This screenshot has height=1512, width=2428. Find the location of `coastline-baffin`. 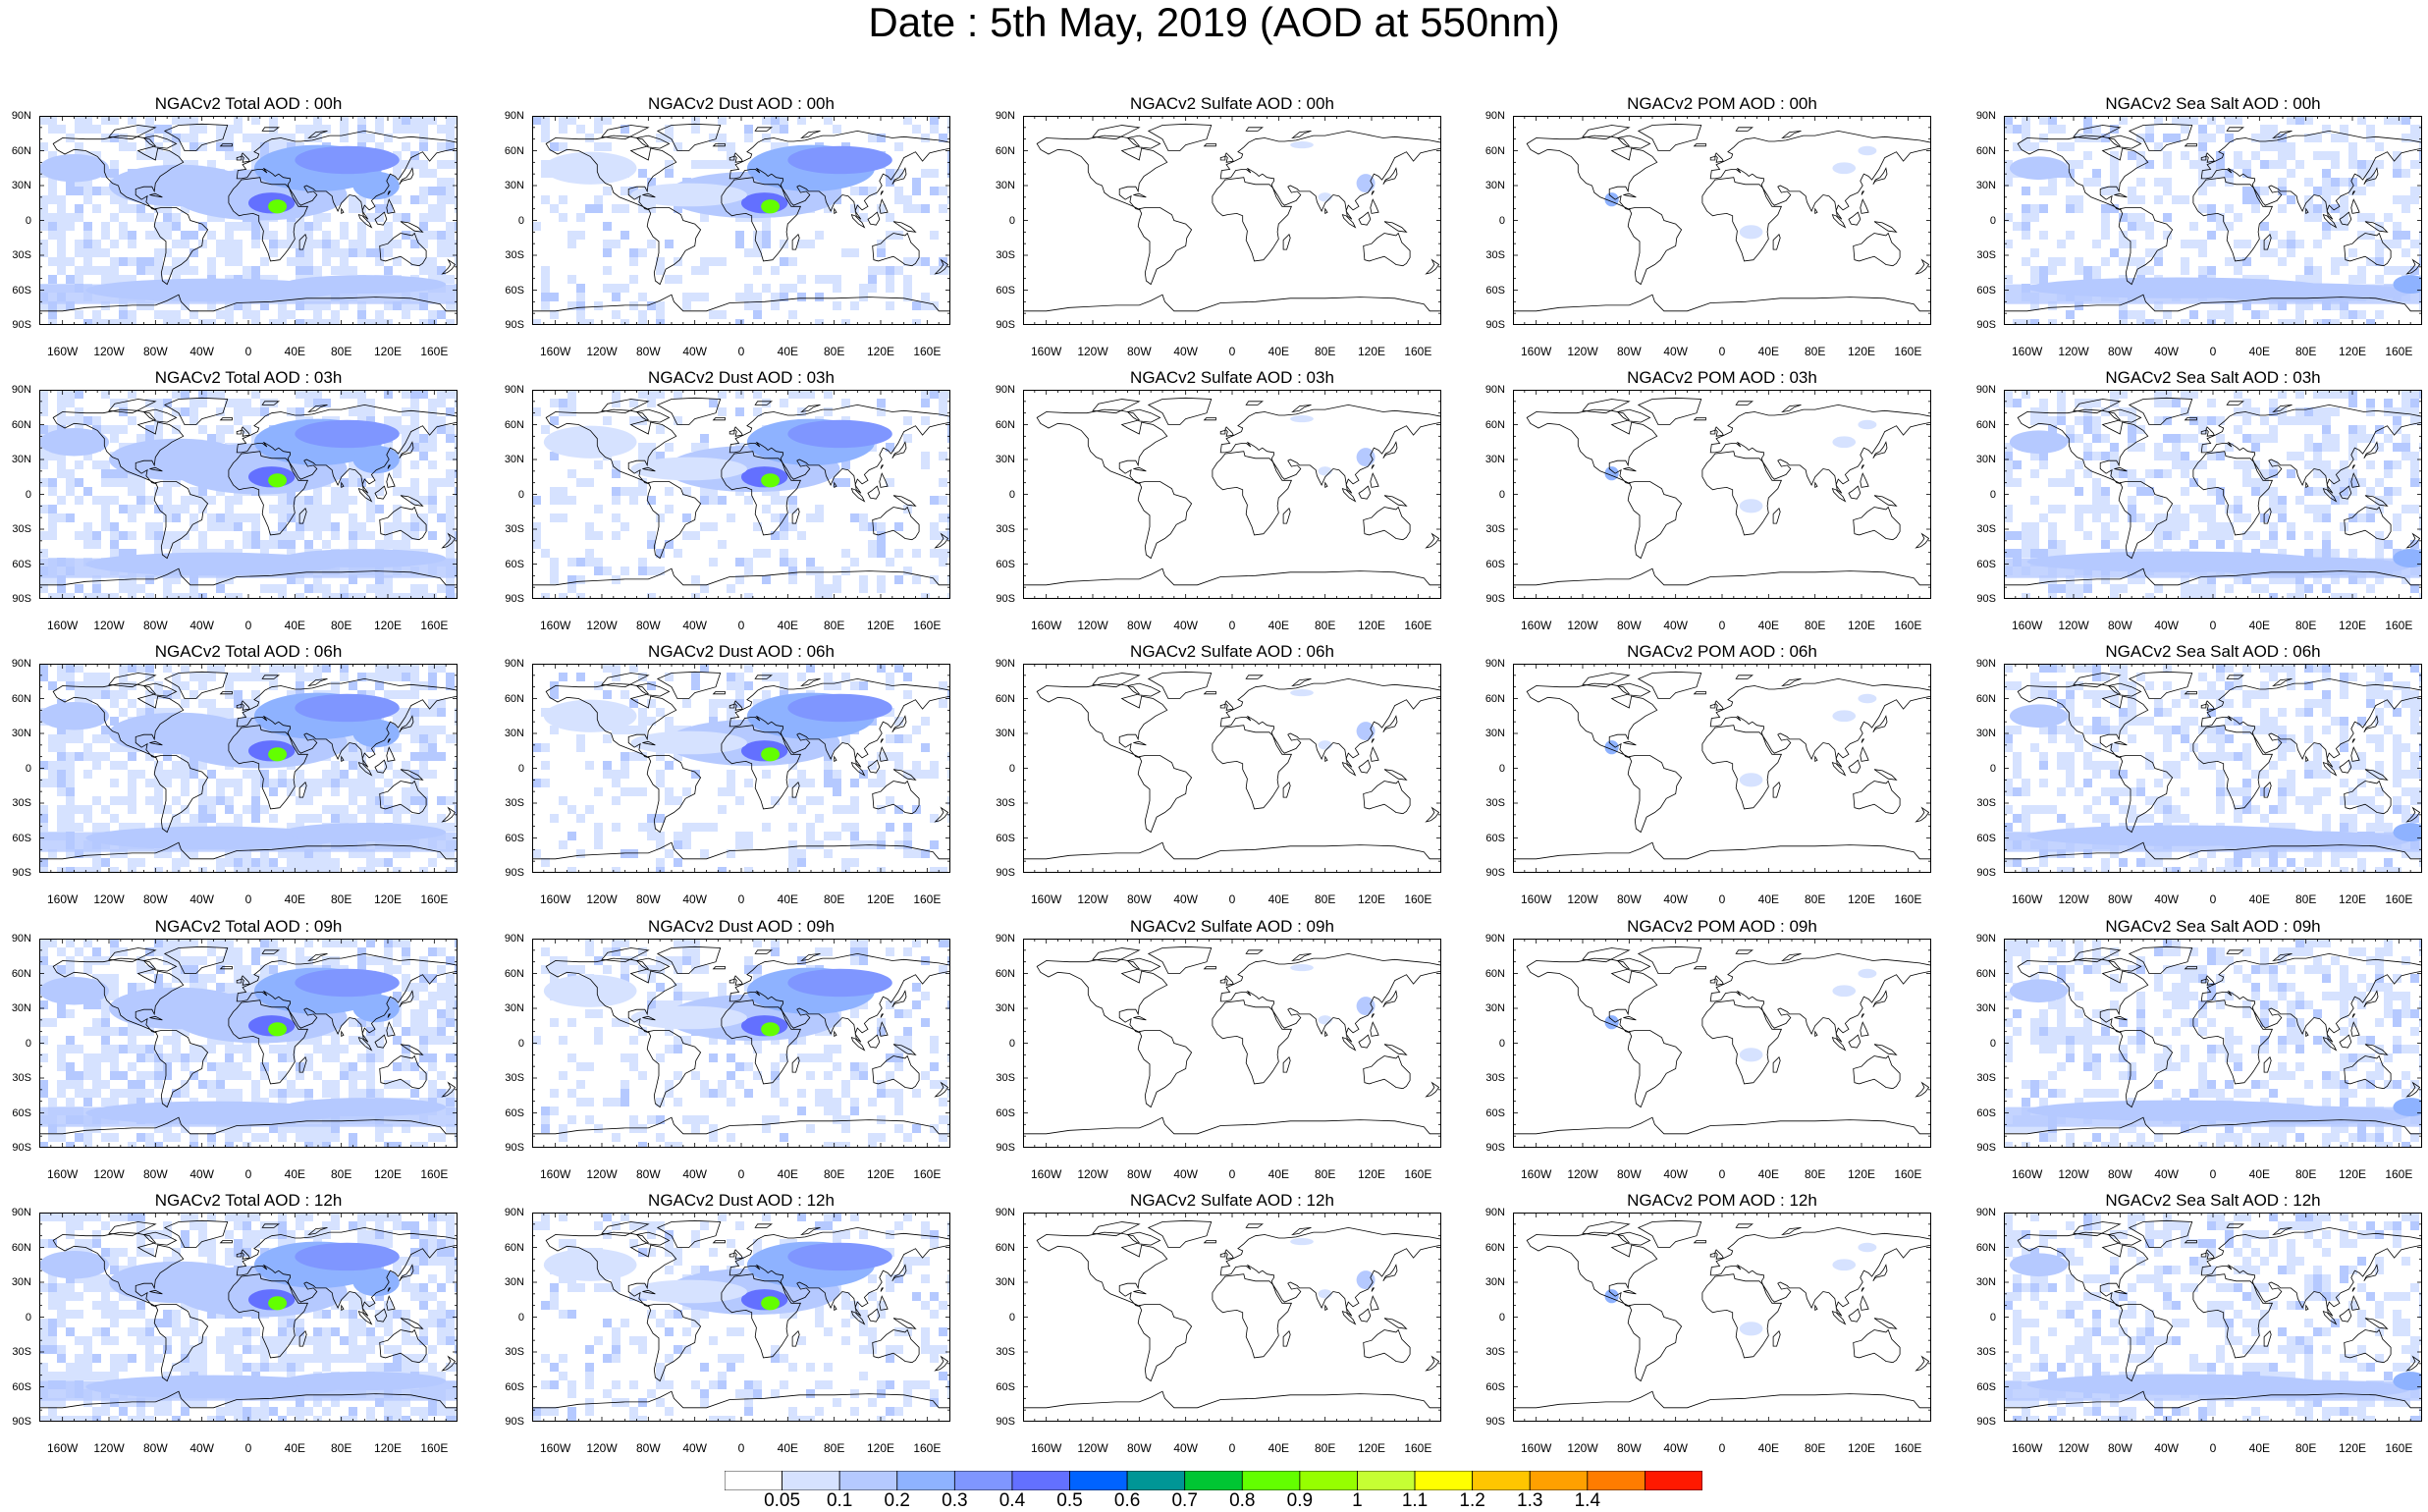

coastline-baffin is located at coordinates (160, 415).